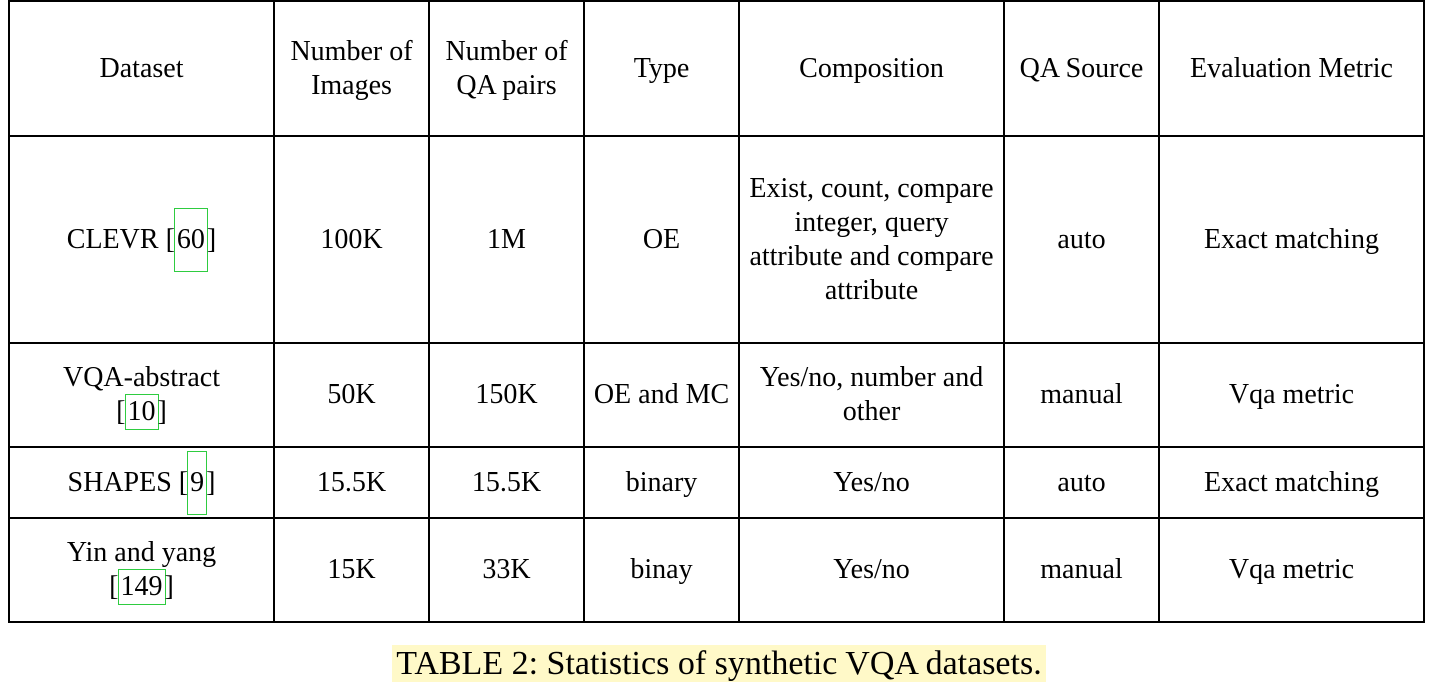 The width and height of the screenshot is (1438, 686). I want to click on citation-ref: 10, so click(141, 412).